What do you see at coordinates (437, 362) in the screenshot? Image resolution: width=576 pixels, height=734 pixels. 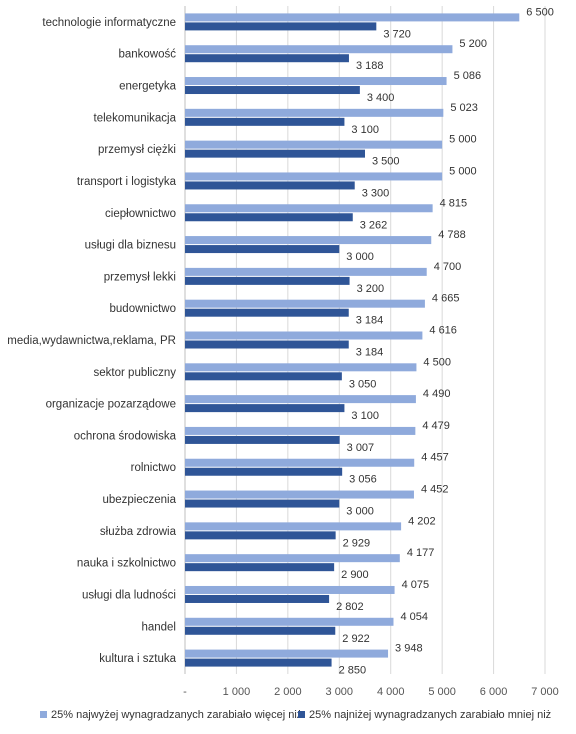 I see `data-label: 4 500` at bounding box center [437, 362].